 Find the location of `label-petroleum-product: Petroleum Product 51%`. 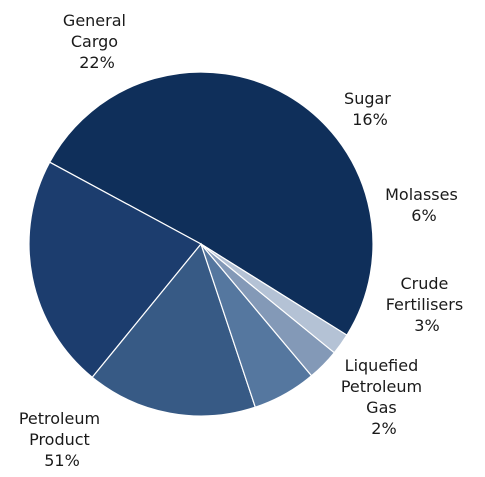

label-petroleum-product: Petroleum Product 51% is located at coordinates (62, 439).